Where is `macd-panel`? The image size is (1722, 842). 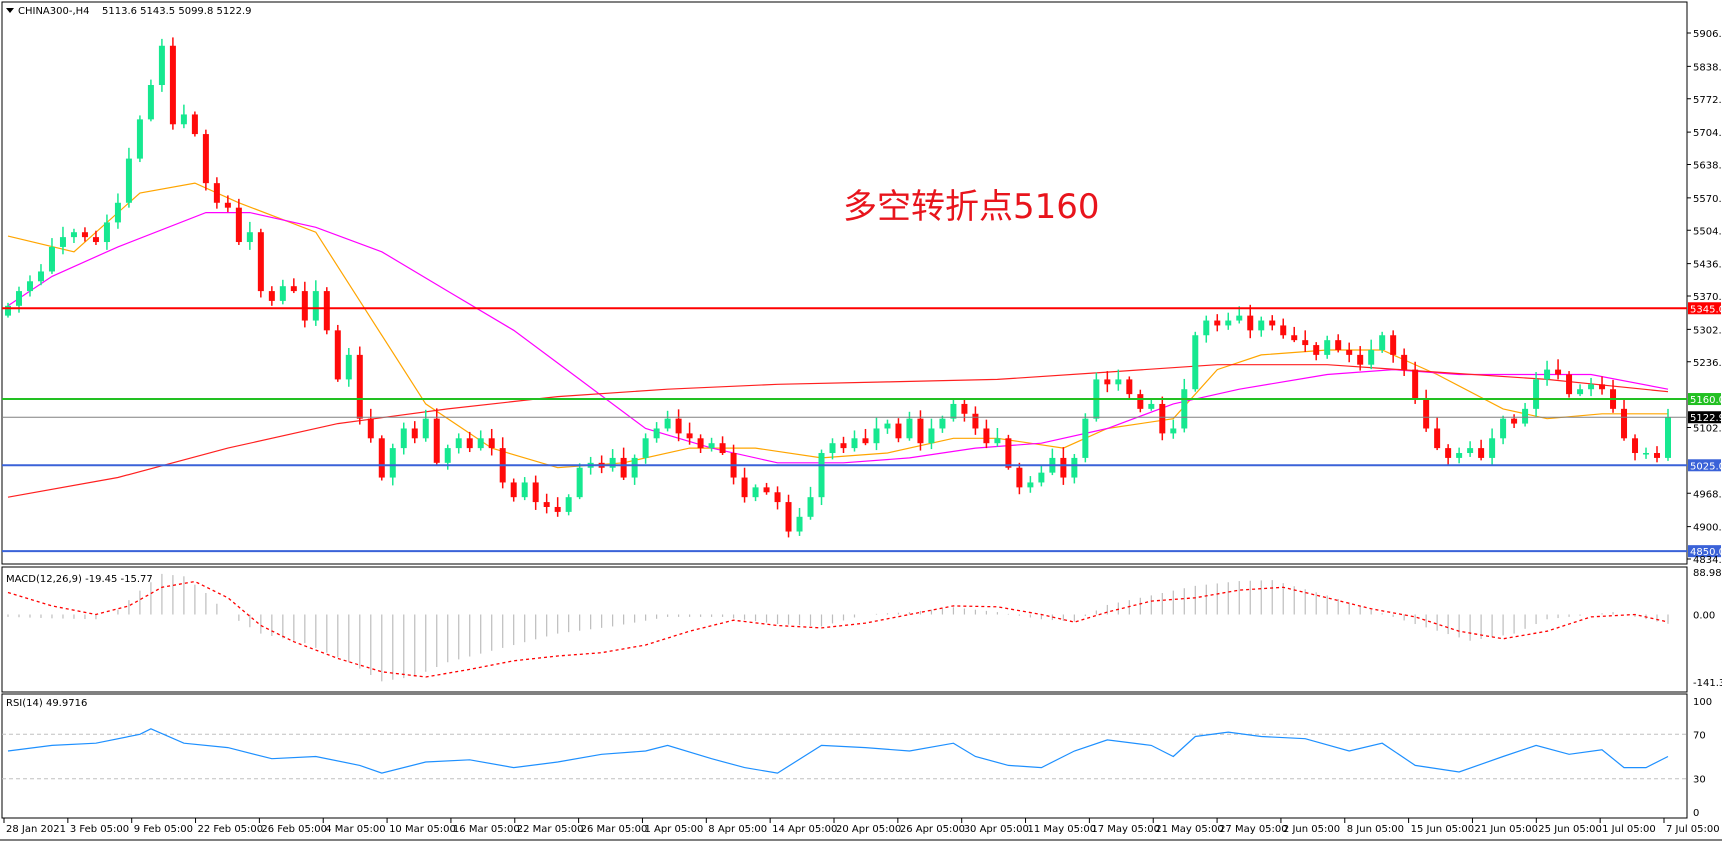 macd-panel is located at coordinates (844, 629).